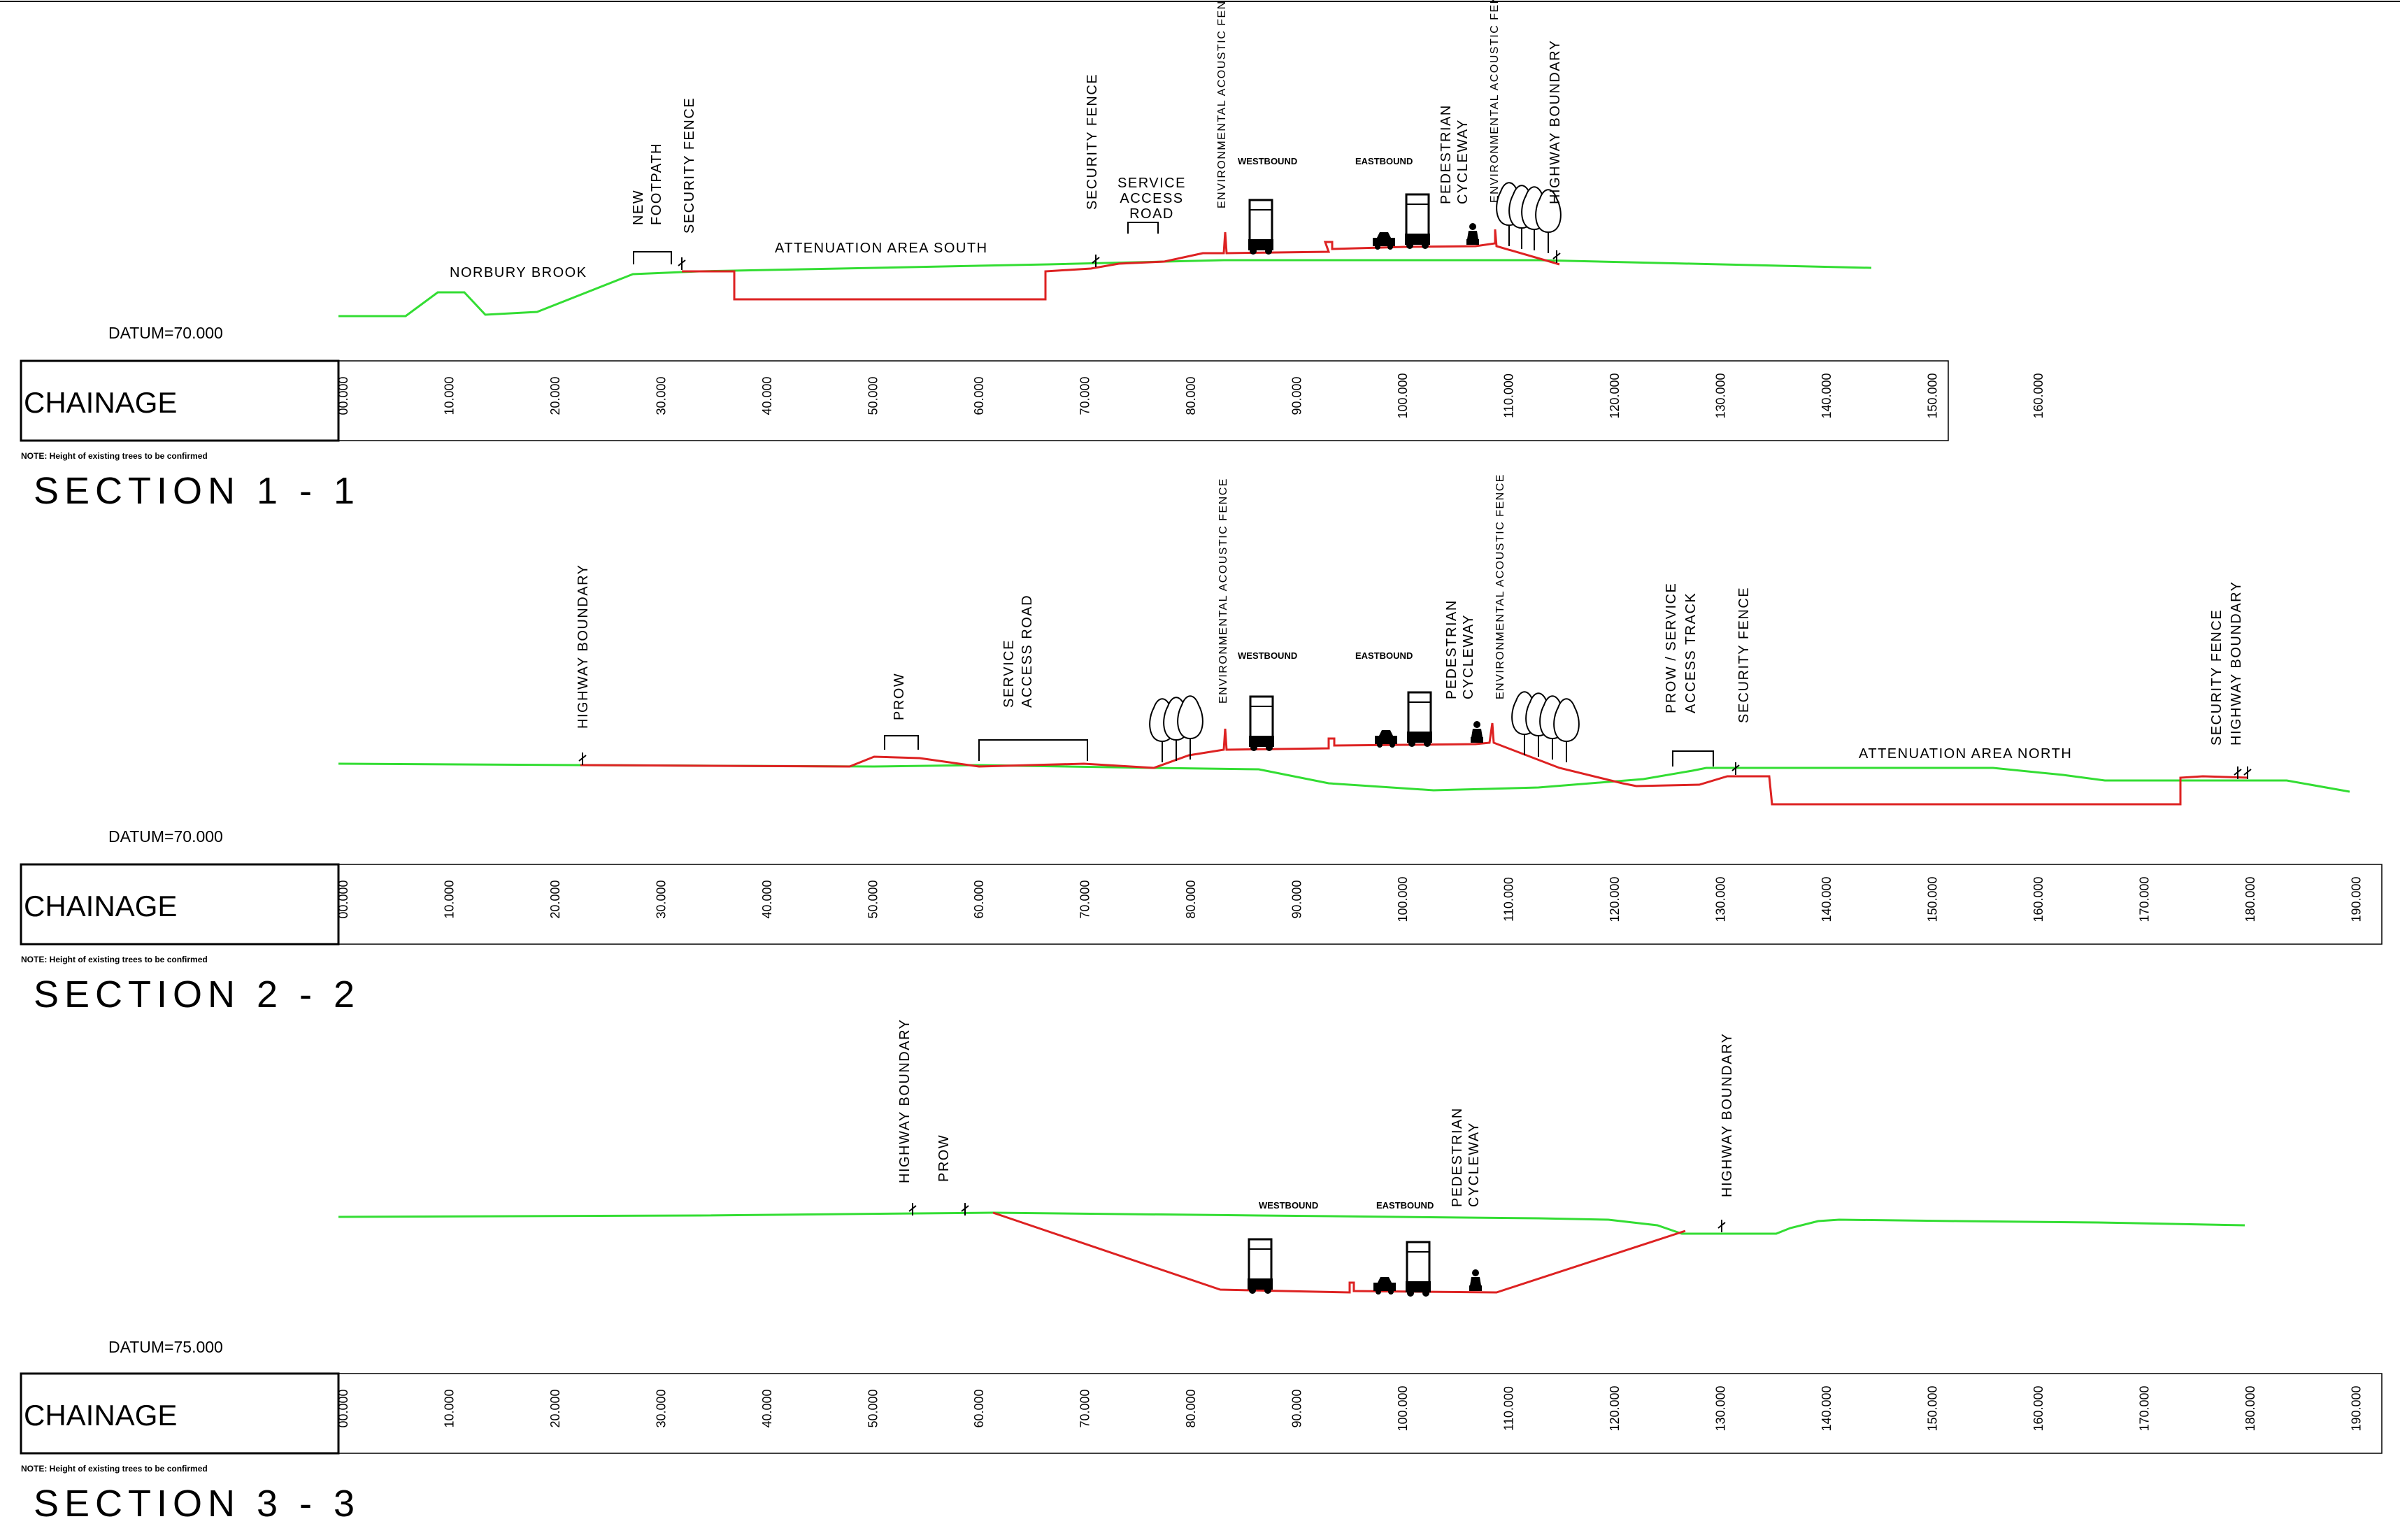 This screenshot has height=1540, width=2400. I want to click on label-prow: PROW, so click(899, 697).